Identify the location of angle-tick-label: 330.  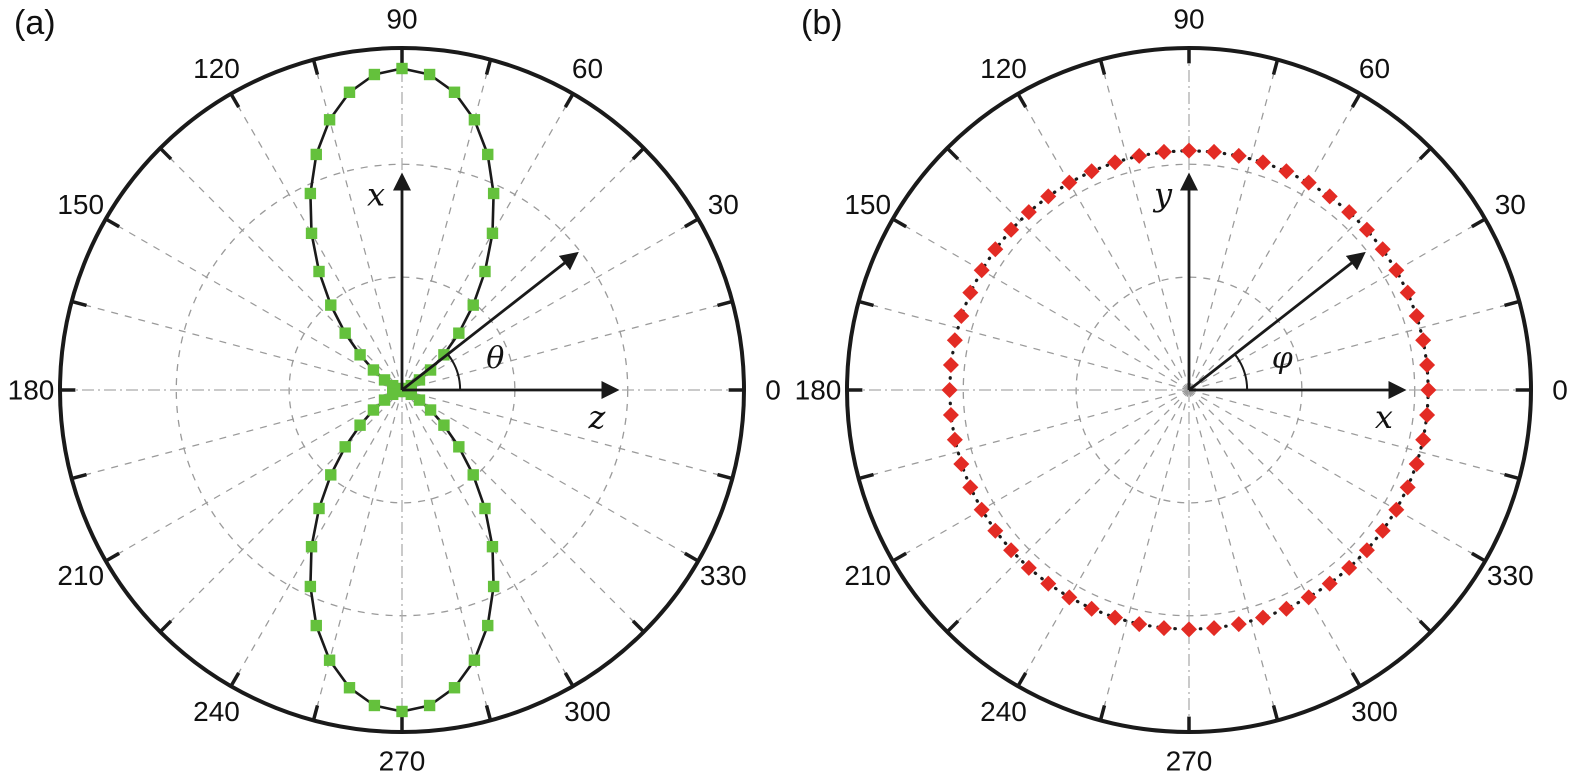
(723, 575).